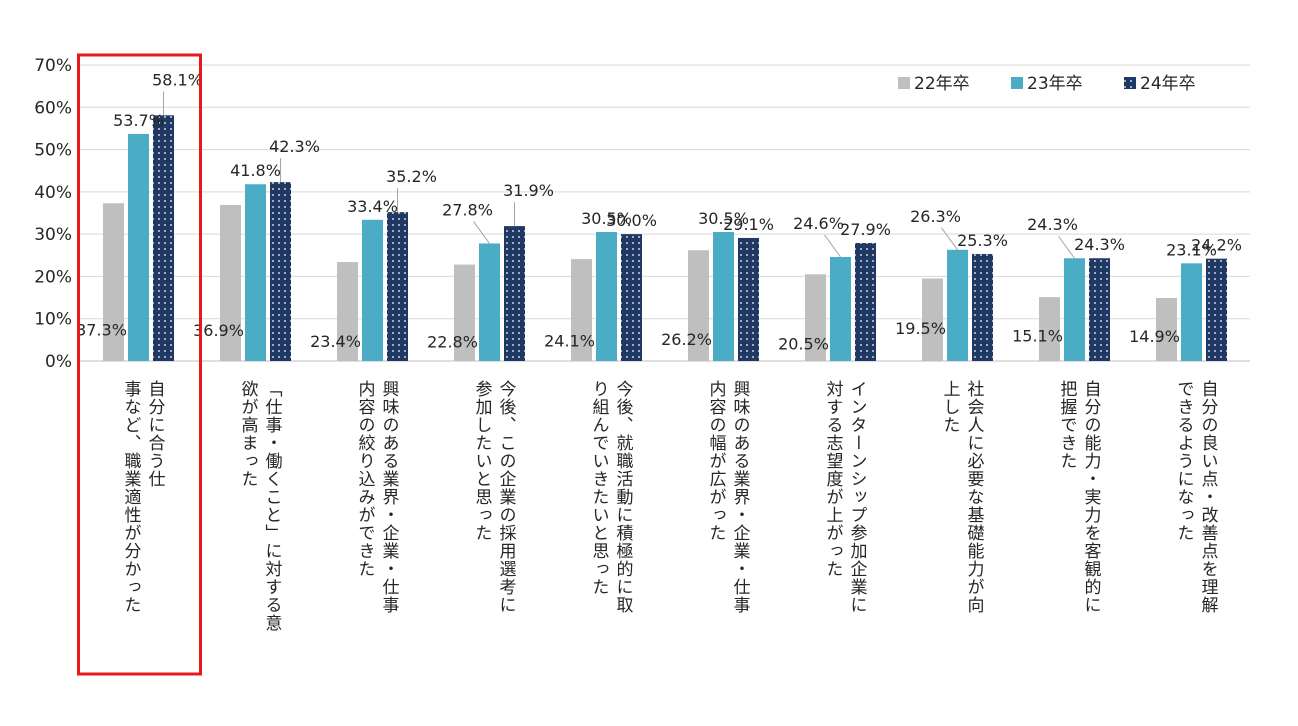  I want to click on category-label: 把握できた, so click(1067, 425).